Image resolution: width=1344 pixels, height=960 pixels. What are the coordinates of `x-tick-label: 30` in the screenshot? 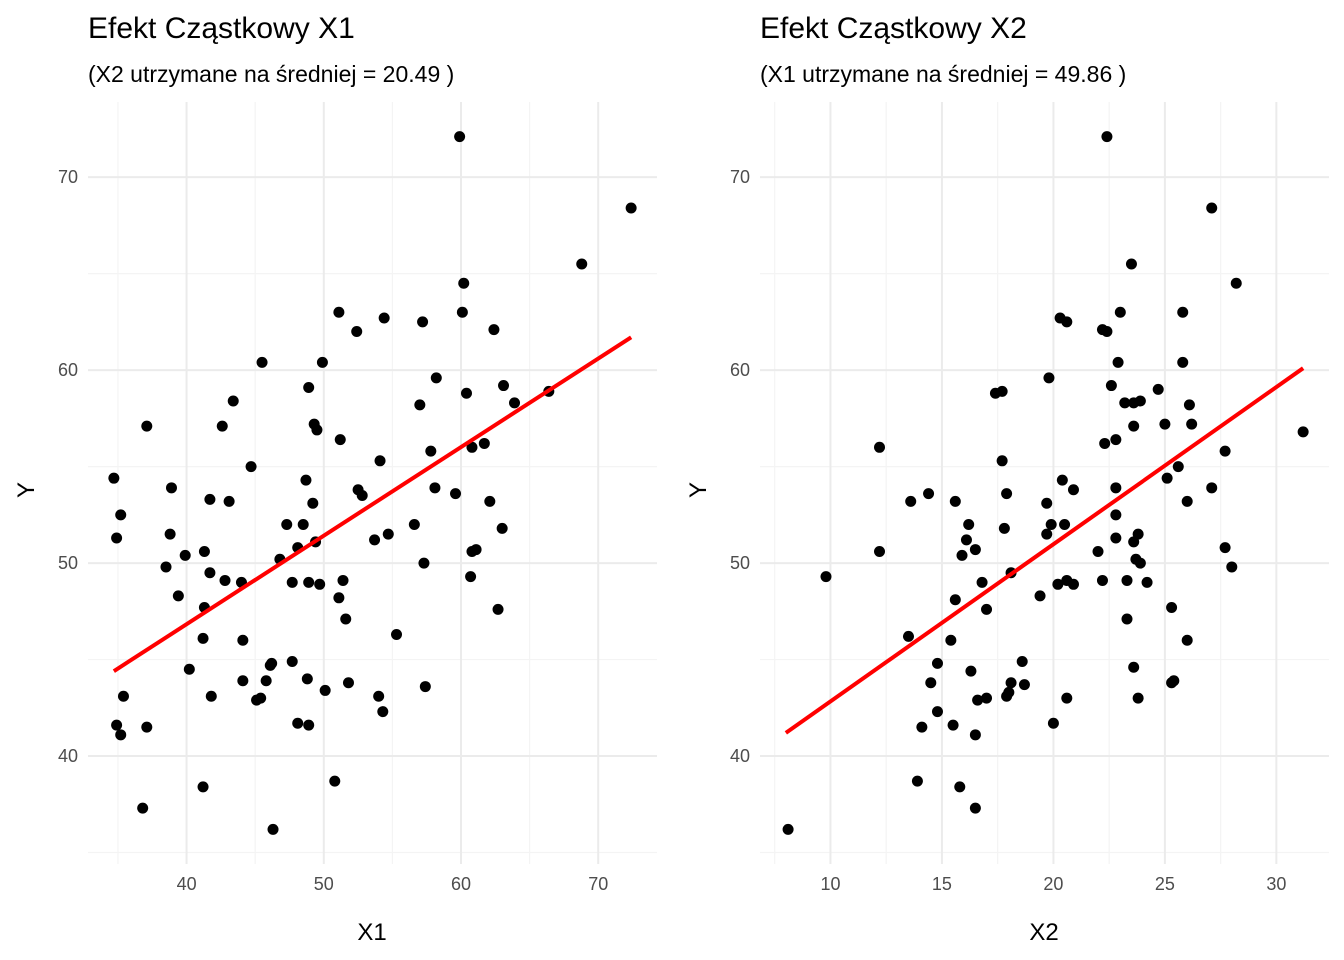 It's located at (1276, 884).